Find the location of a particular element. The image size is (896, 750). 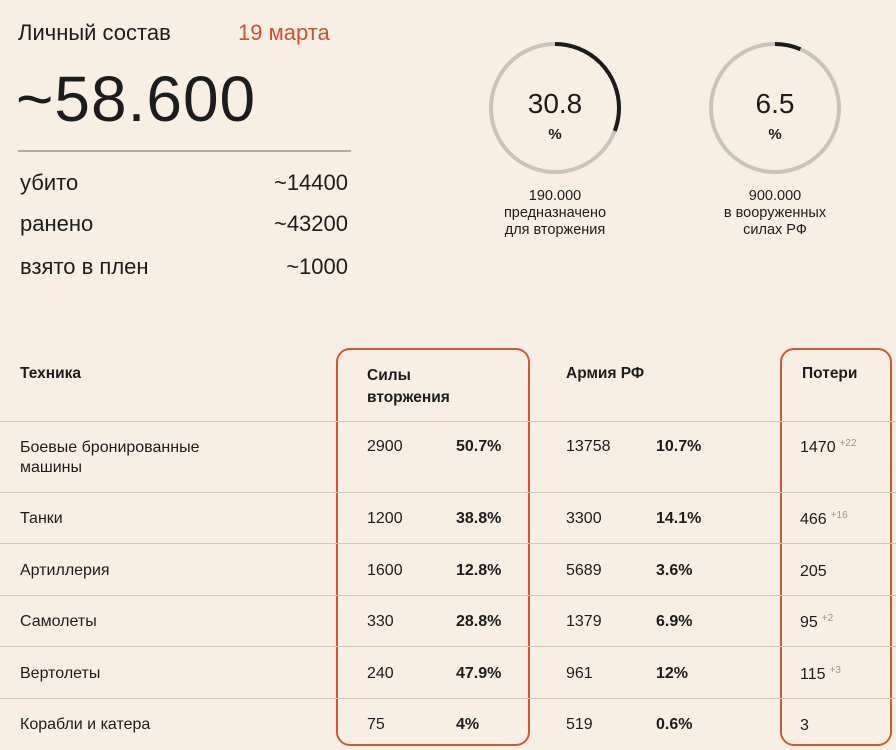

losses-cell: 466 +16 is located at coordinates (824, 519).